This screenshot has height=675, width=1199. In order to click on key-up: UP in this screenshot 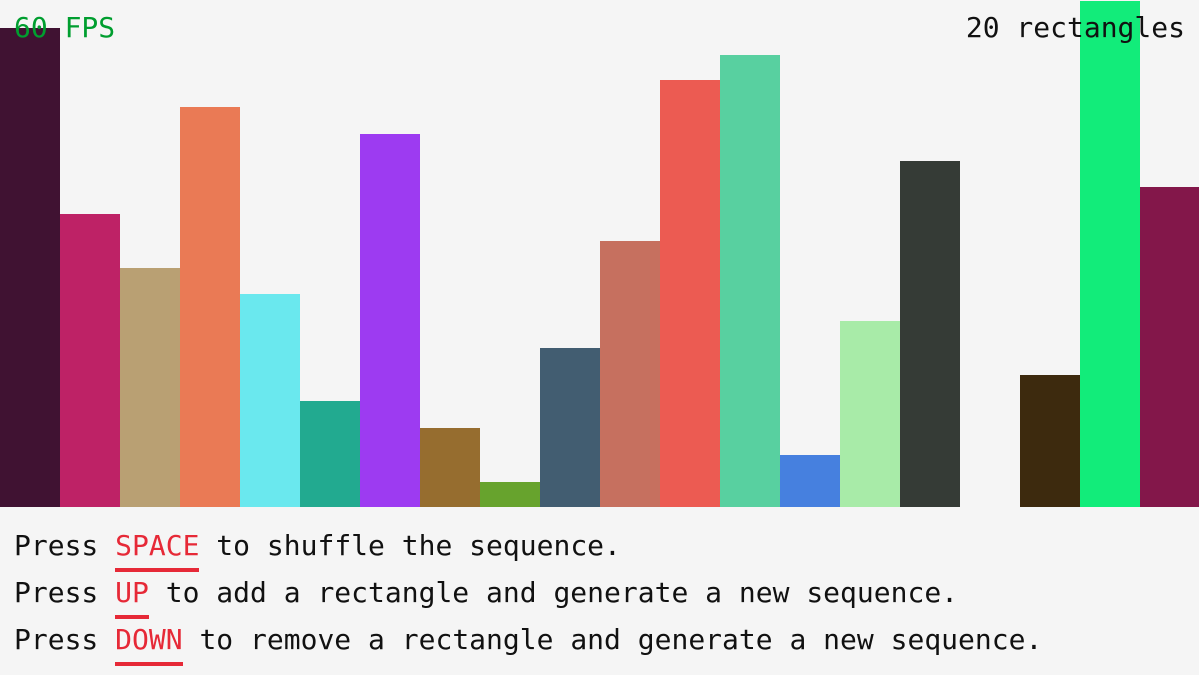, I will do `click(132, 597)`.